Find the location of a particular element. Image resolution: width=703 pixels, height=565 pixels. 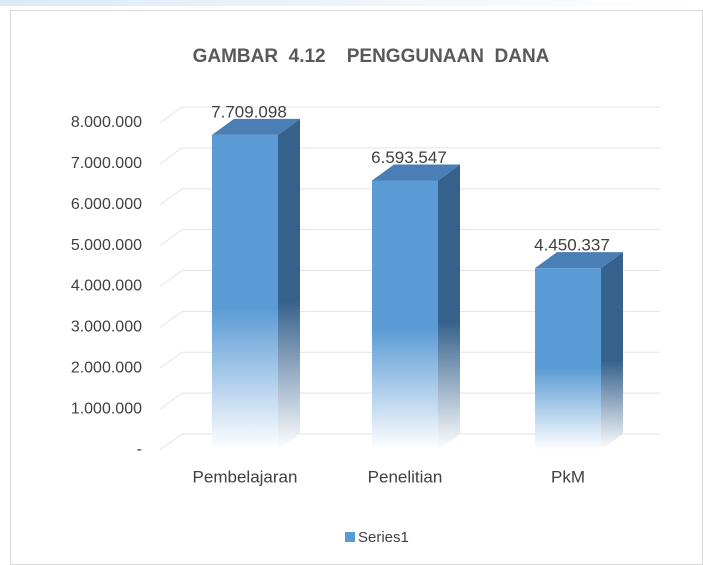

y-tick-label: 6.000.000 is located at coordinates (106, 204).